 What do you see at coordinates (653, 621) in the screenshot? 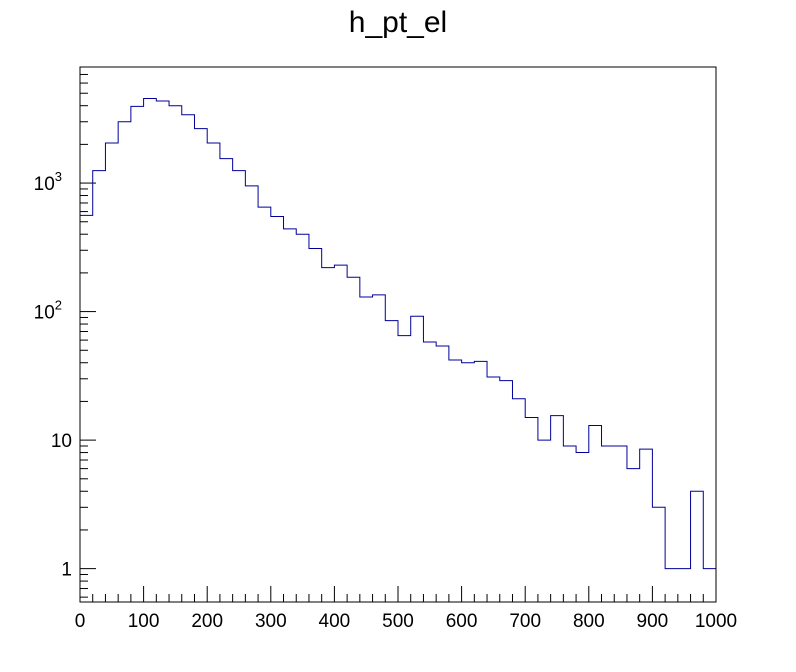
I see `x-tick-label: 900` at bounding box center [653, 621].